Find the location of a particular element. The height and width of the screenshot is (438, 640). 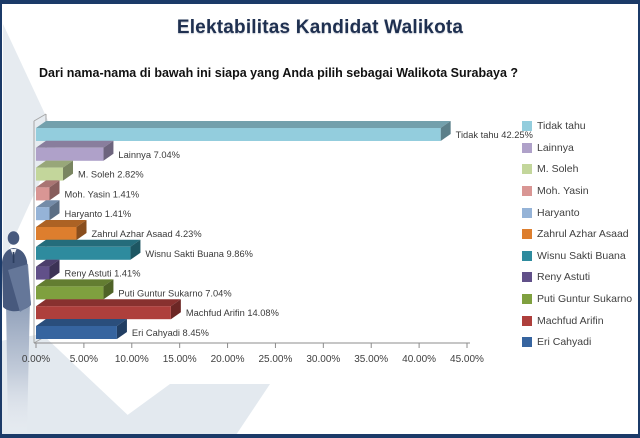

wall-top-edge is located at coordinates (40, 117).